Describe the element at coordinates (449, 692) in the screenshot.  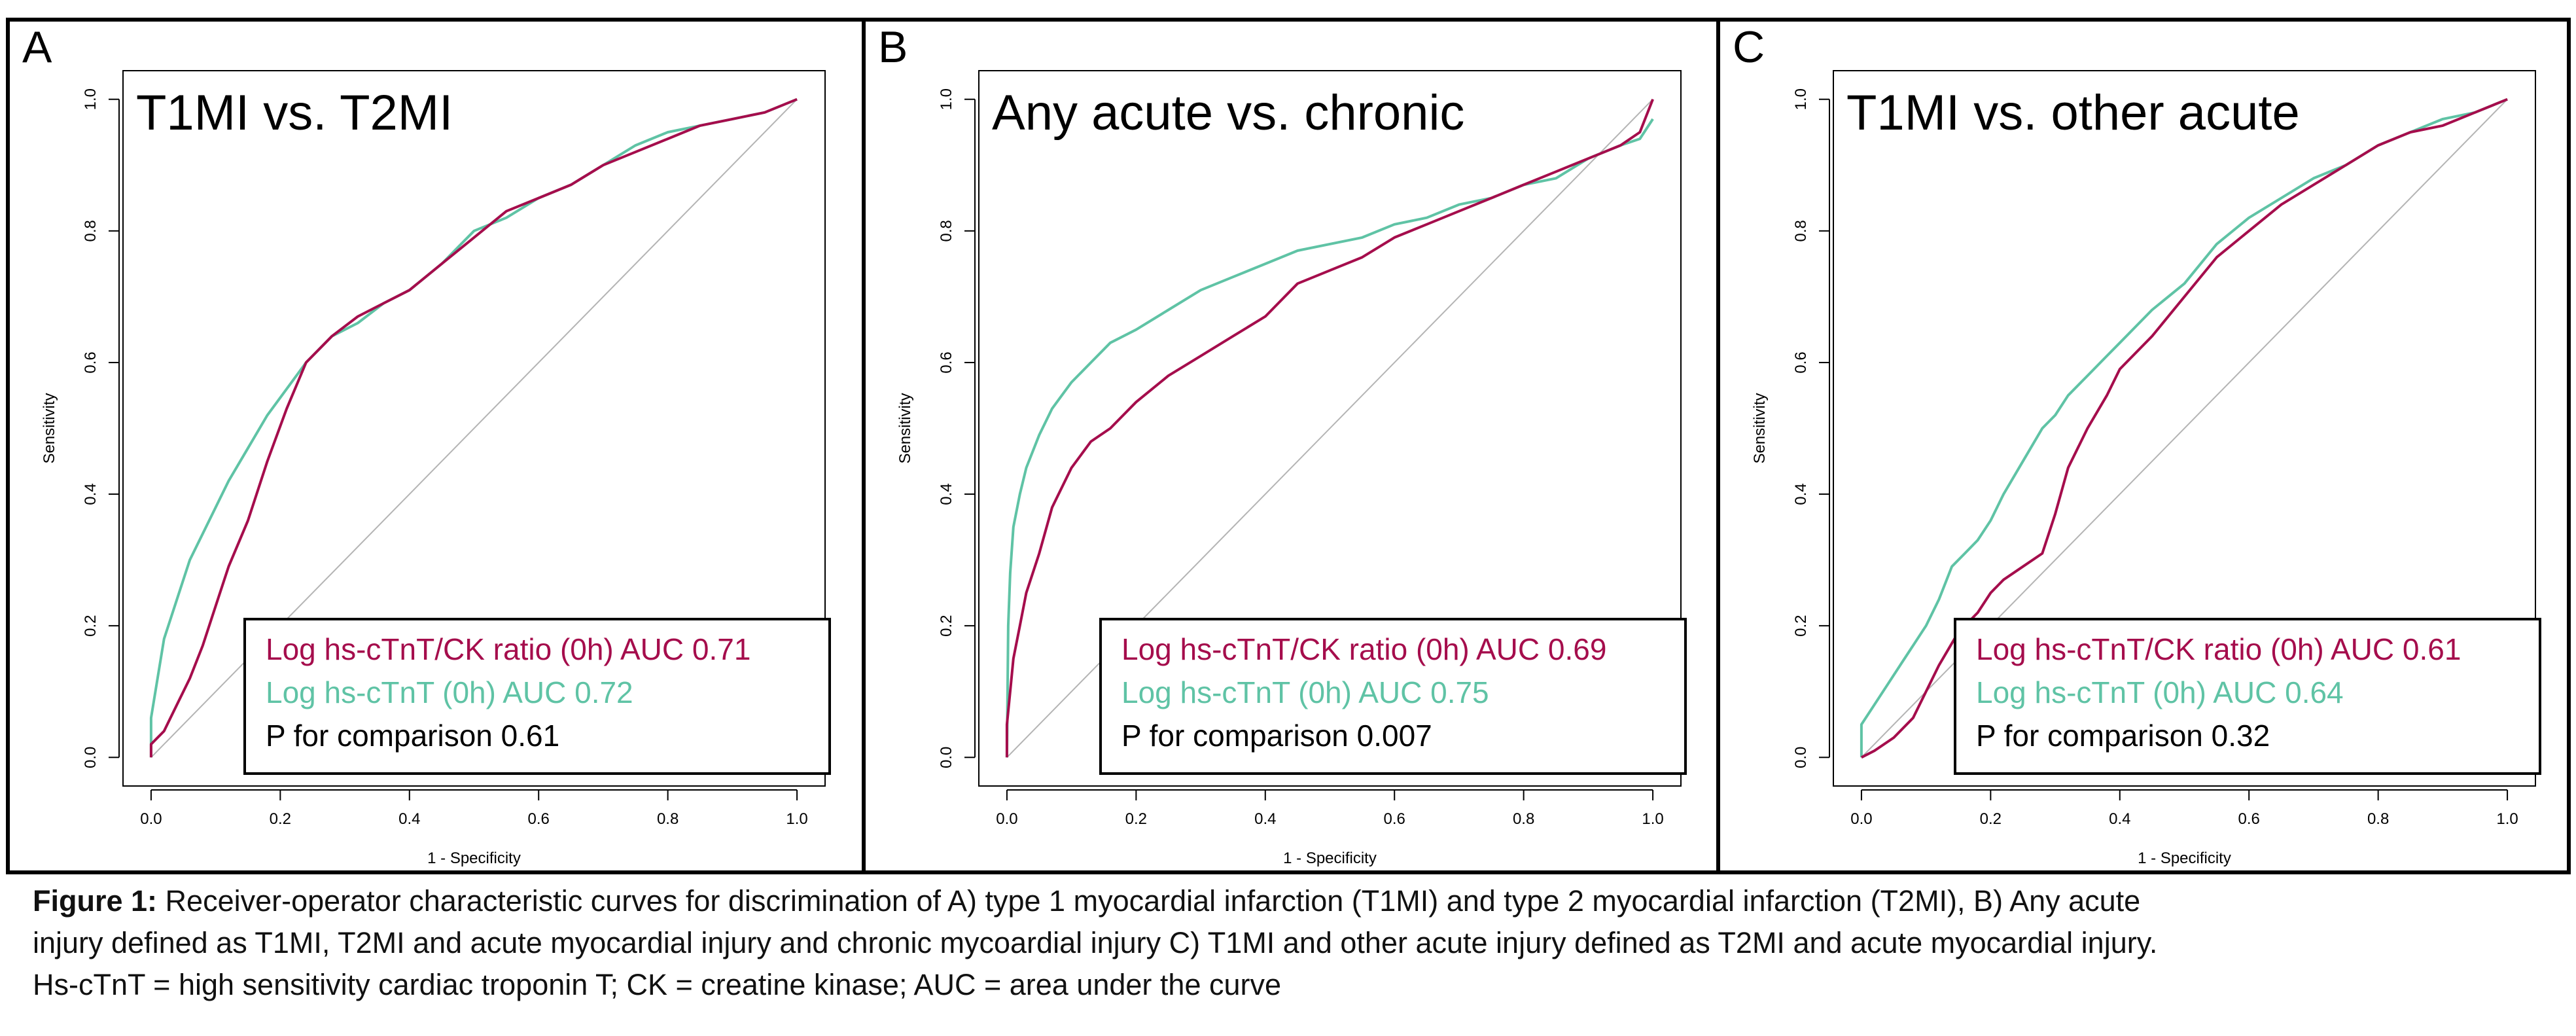
I see `legend-entry: Log hs-cTnT (0h) AUC 0.72` at that location.